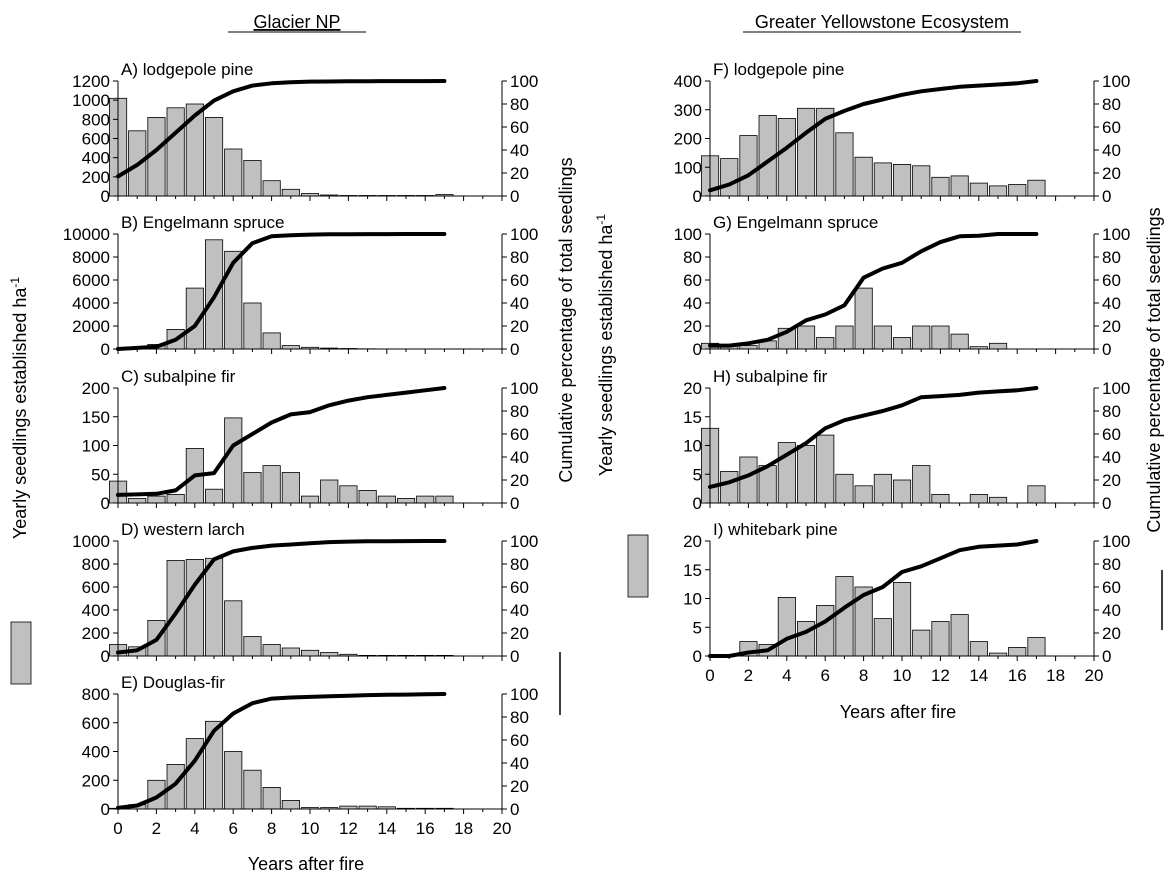 This screenshot has width=1172, height=875. I want to click on panel-d-ytick-label: 0, so click(105, 656).